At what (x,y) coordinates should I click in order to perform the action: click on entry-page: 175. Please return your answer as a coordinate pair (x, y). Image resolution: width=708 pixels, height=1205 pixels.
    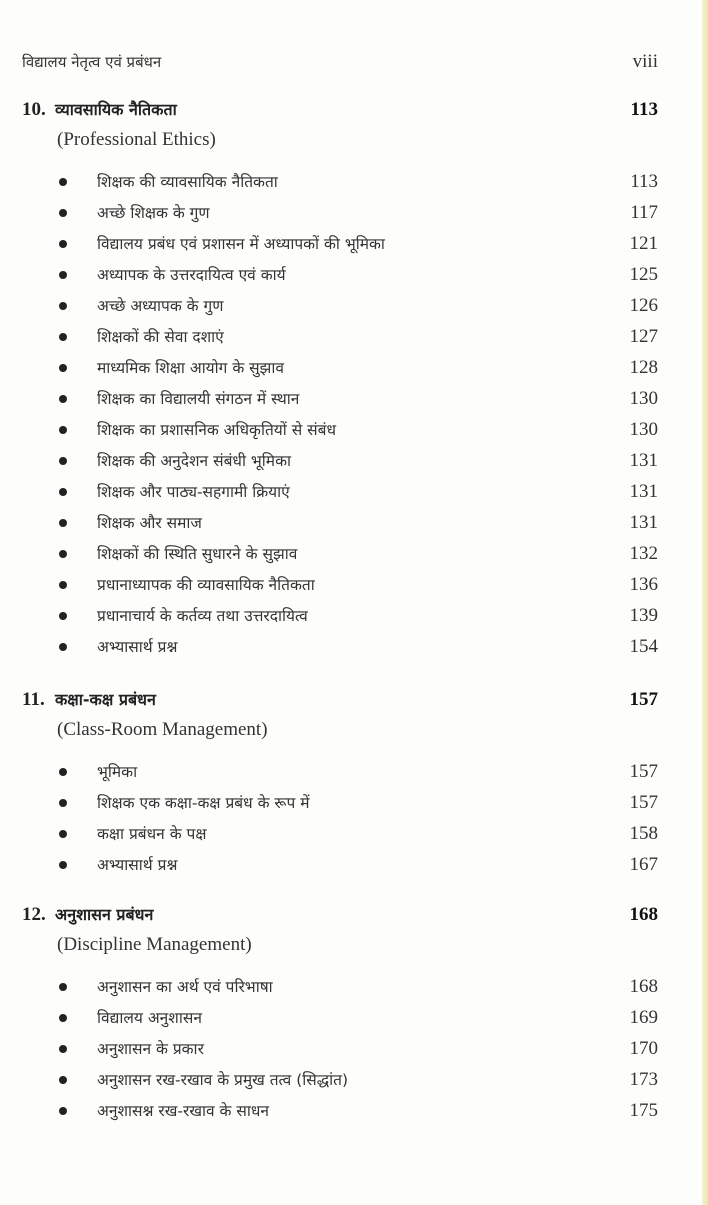
    Looking at the image, I should click on (644, 1110).